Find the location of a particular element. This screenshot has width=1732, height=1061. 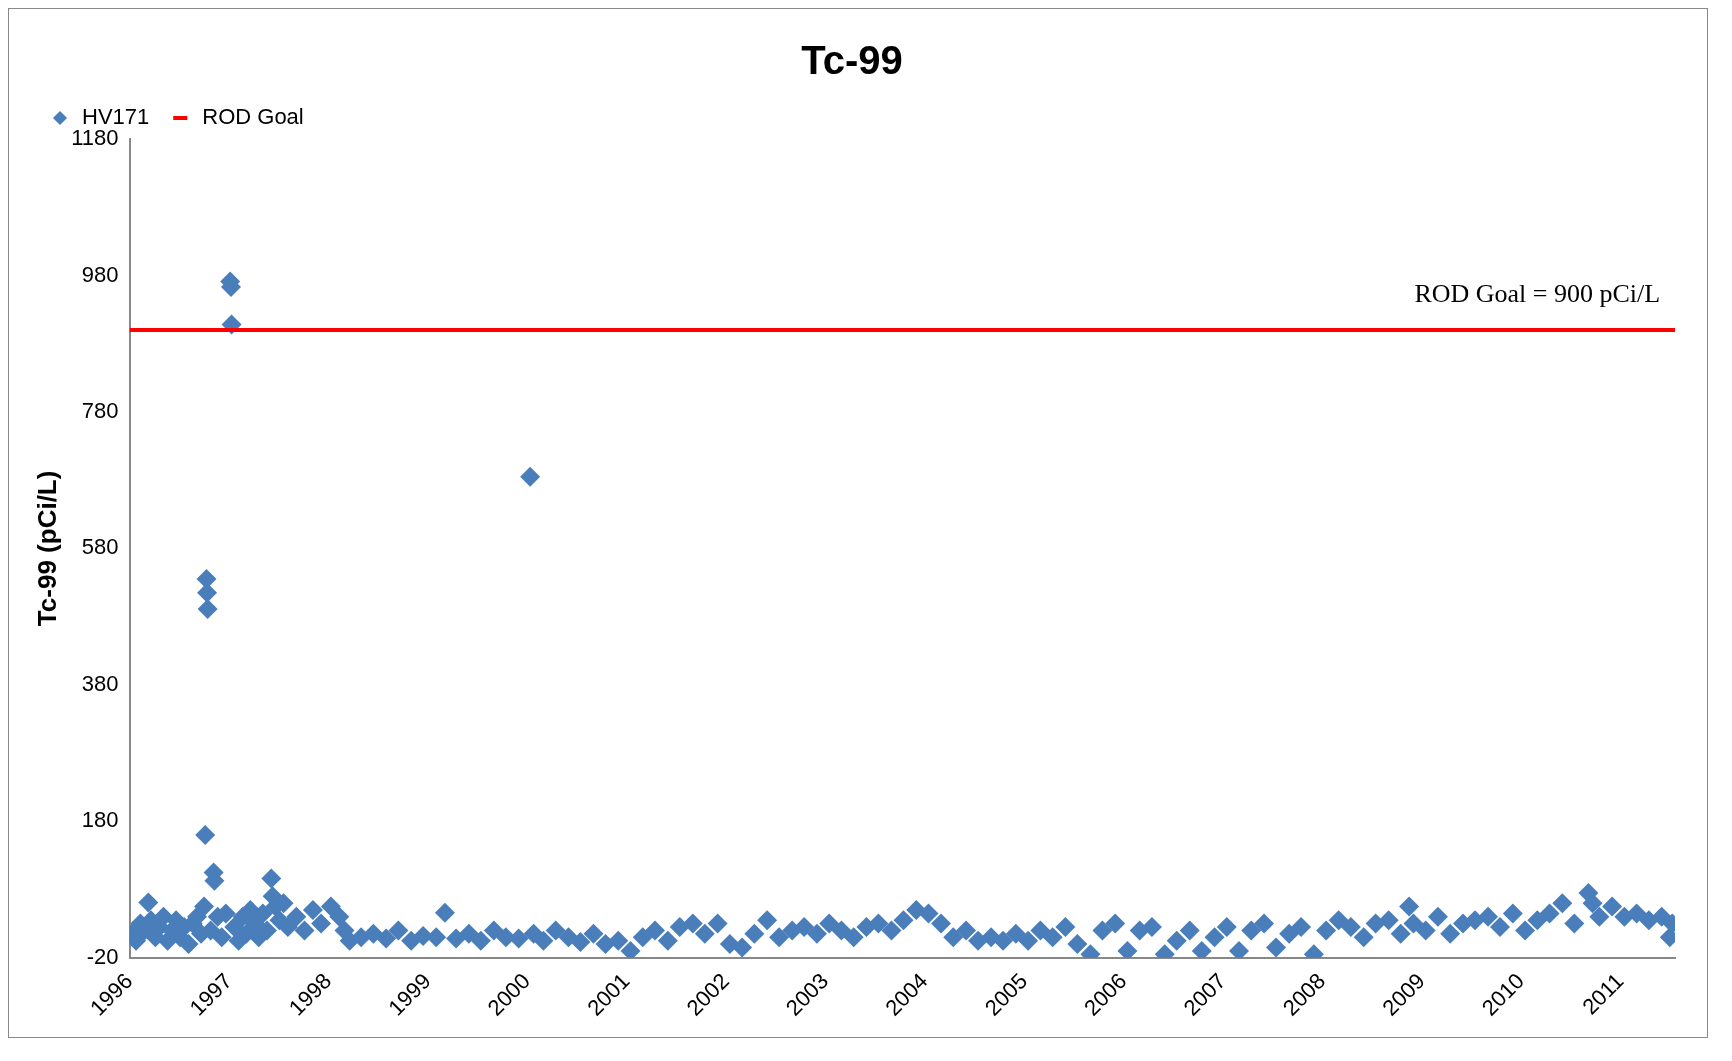

y-tick-label: -20 is located at coordinates (102, 956).